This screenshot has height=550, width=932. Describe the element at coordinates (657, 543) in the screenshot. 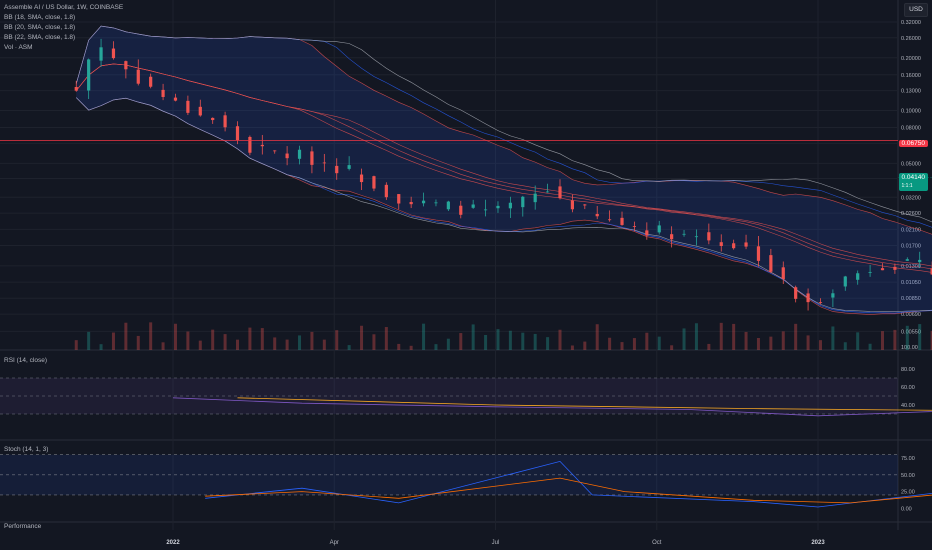

I see `time-axis-label: Oct` at that location.